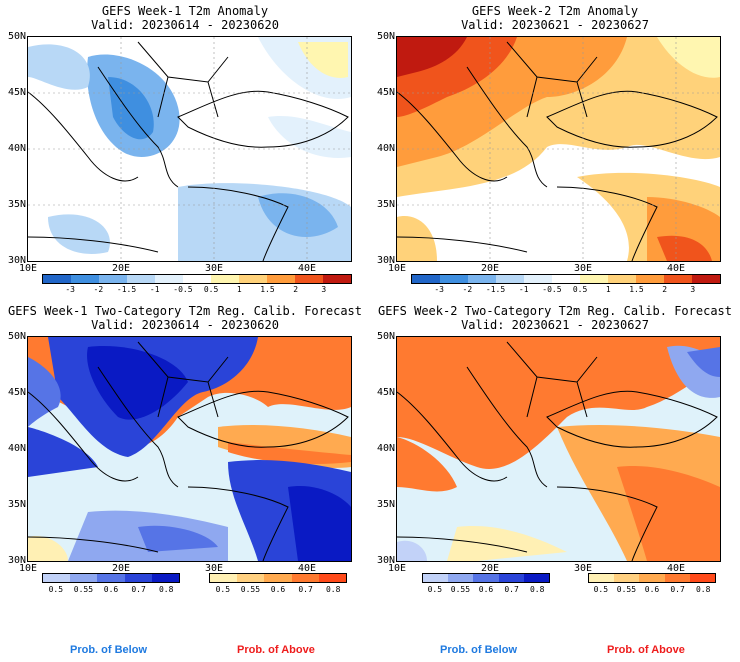 The height and width of the screenshot is (662, 740). Describe the element at coordinates (558, 149) in the screenshot. I see `map-week2-anomaly` at that location.